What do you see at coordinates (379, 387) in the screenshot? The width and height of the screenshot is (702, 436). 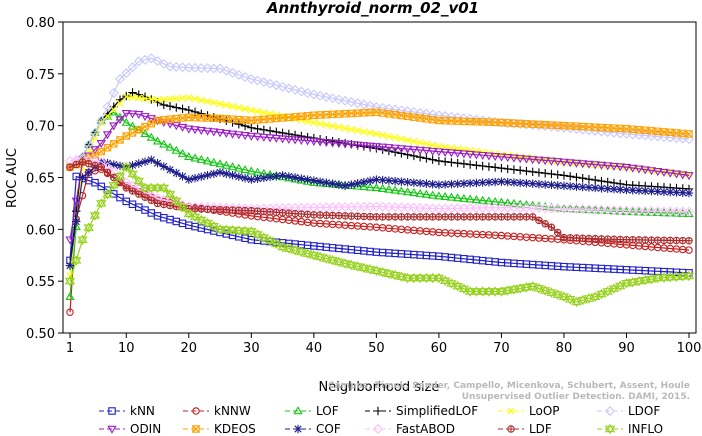 I see `x-axis-label: Neighborhood size` at bounding box center [379, 387].